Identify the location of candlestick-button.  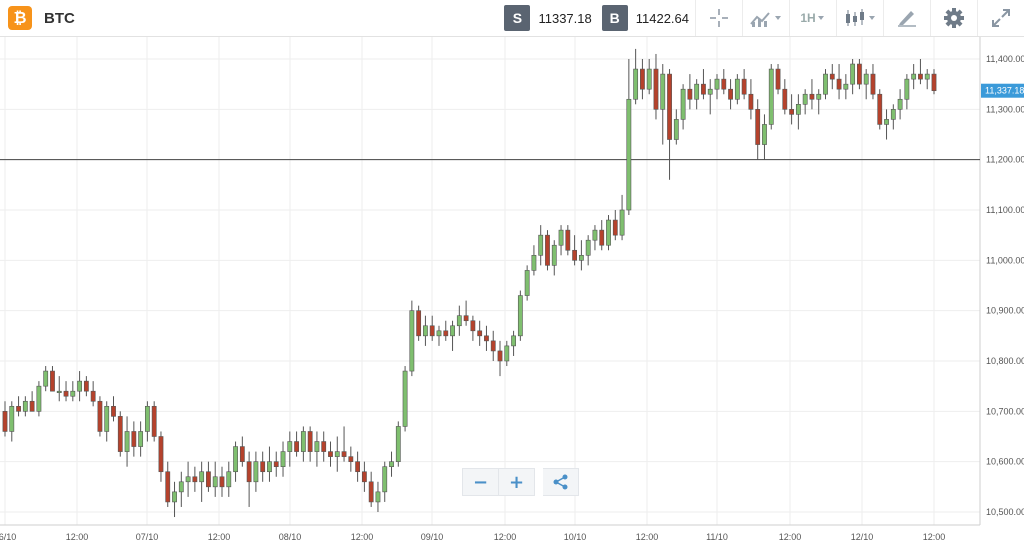
(859, 18).